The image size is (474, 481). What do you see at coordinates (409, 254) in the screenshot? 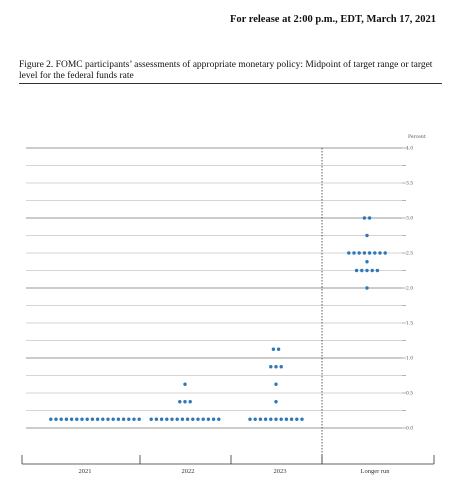
I see `y-tick-label: 2.5` at bounding box center [409, 254].